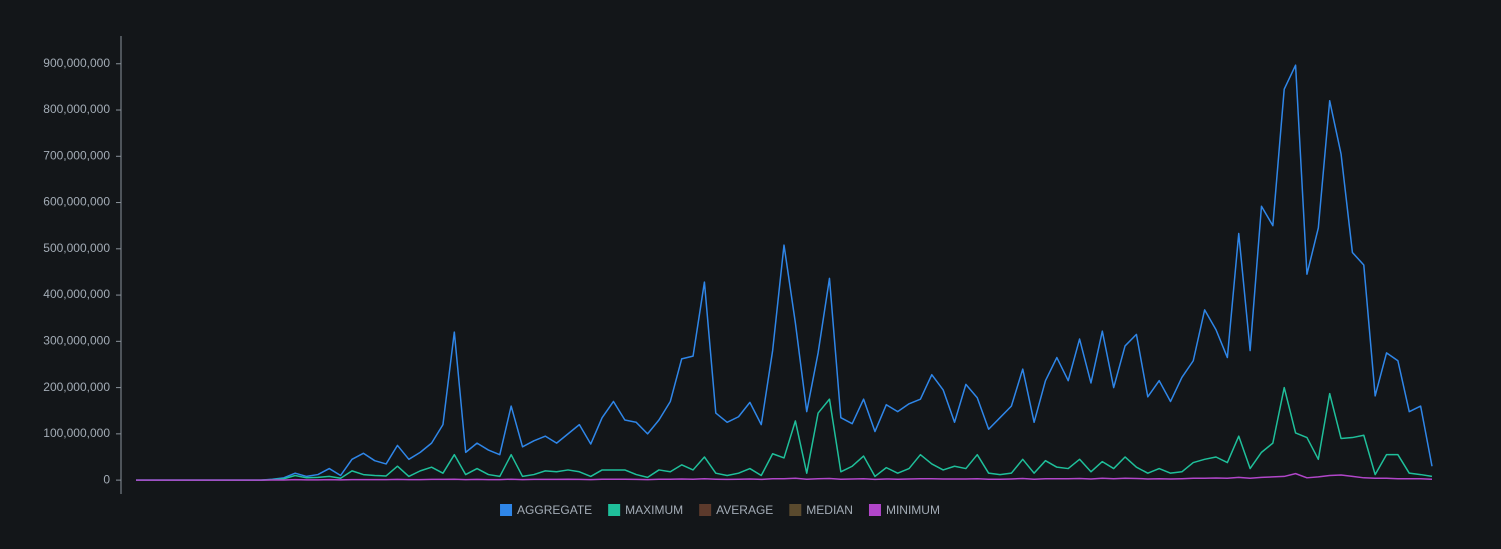  I want to click on y-tick-label: 500,000,000, so click(76, 248).